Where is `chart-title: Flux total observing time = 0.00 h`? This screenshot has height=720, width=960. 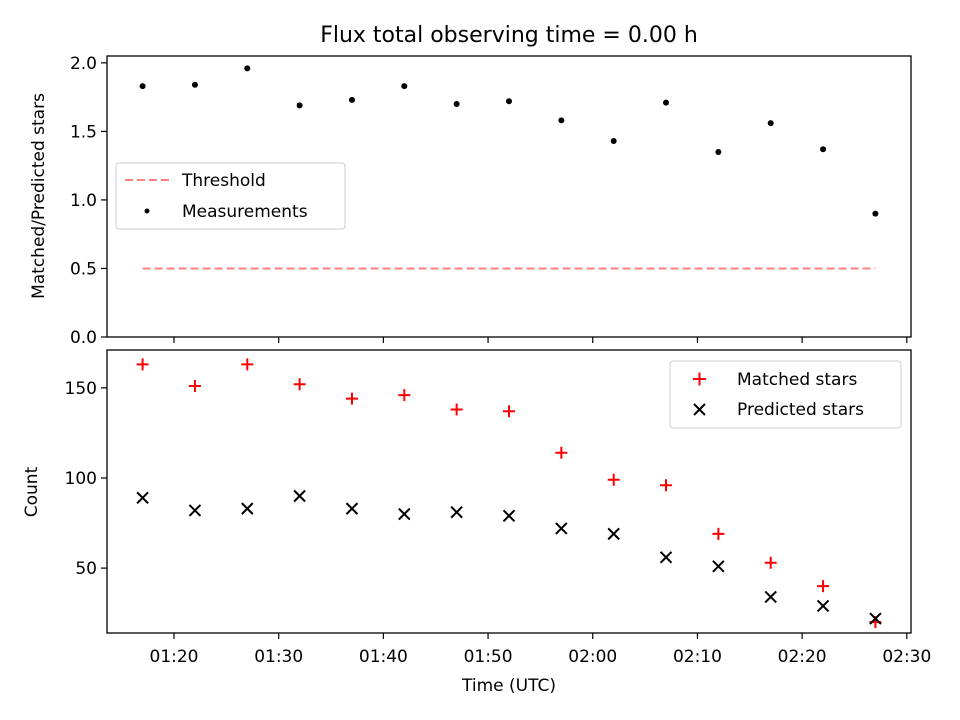
chart-title: Flux total observing time = 0.00 h is located at coordinates (509, 35).